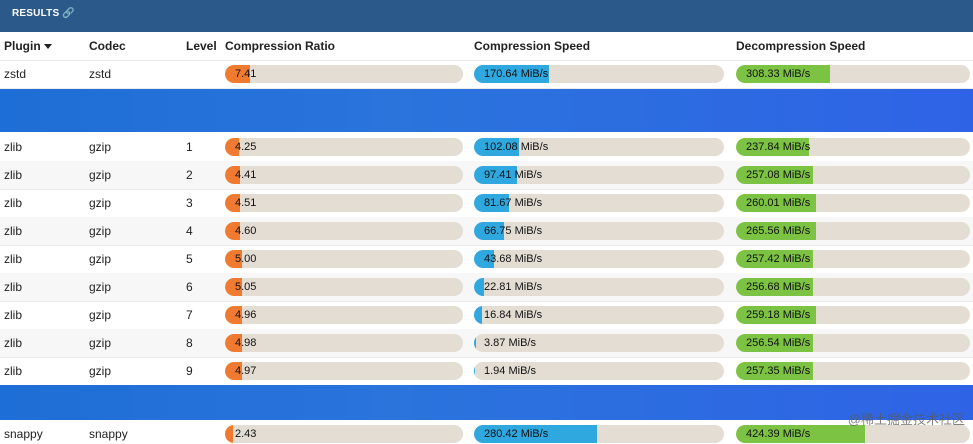 This screenshot has width=973, height=444. Describe the element at coordinates (246, 287) in the screenshot. I see `compression-ratio-value: 5.05` at that location.